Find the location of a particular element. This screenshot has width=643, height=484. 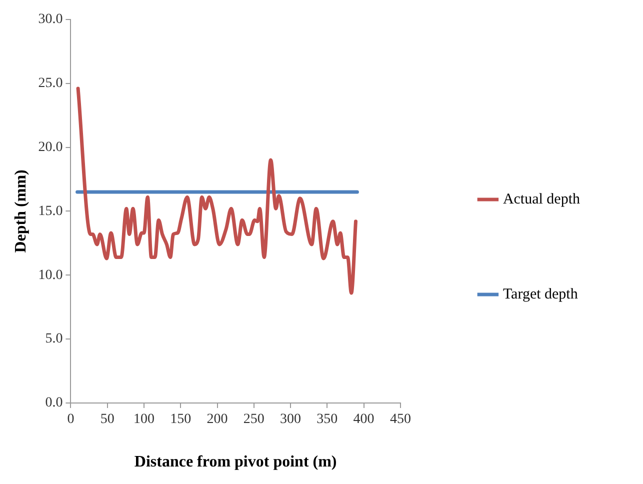

y-tick-label: 30.0 is located at coordinates (50, 20).